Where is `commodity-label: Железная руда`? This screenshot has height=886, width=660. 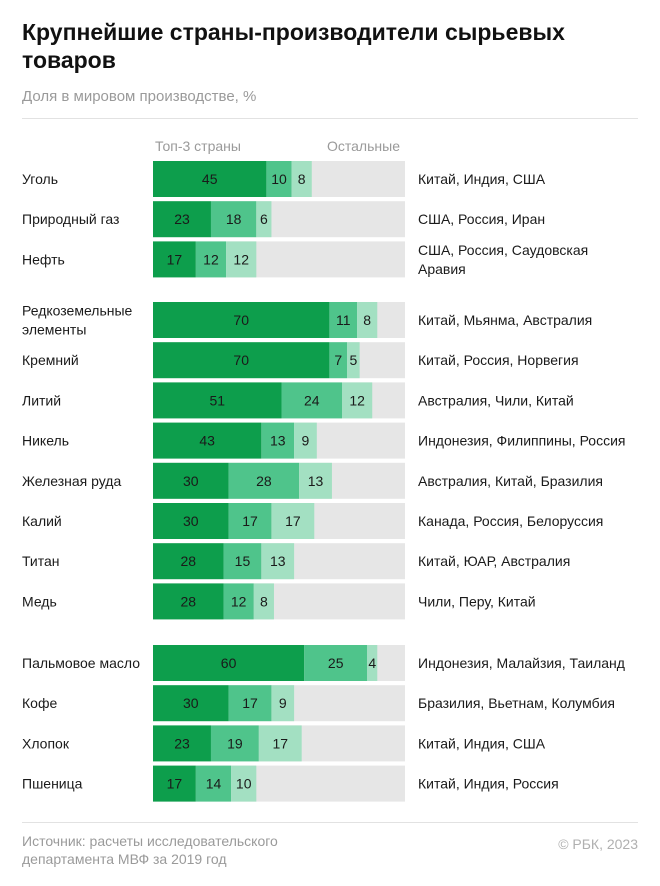 commodity-label: Железная руда is located at coordinates (71, 481).